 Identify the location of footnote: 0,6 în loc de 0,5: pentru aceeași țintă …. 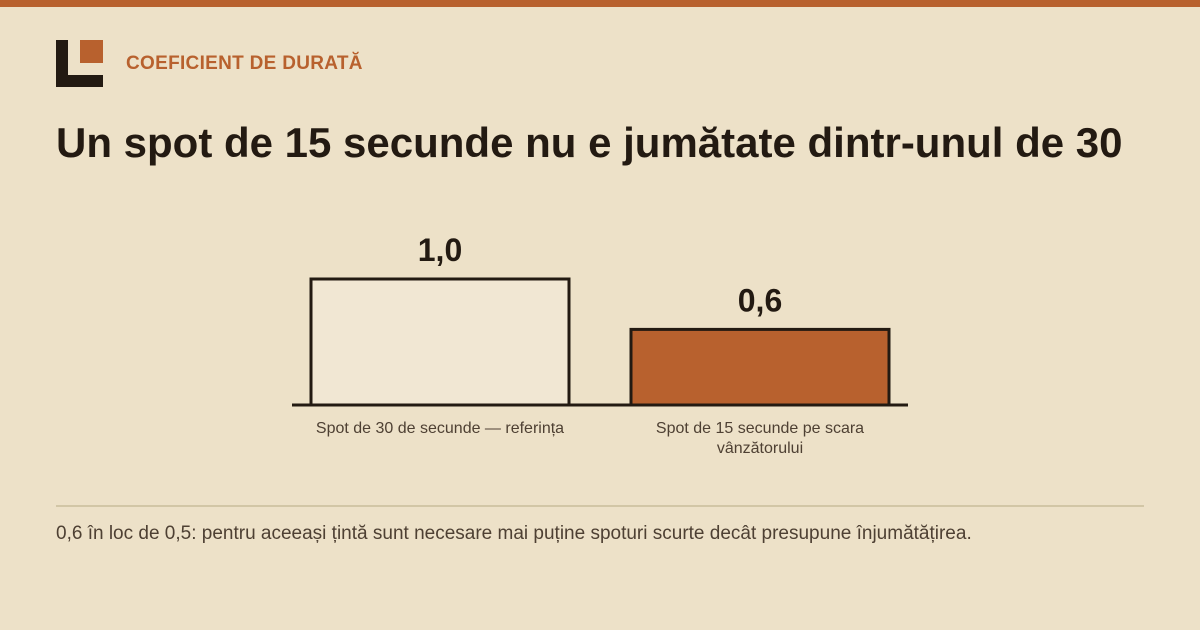
(514, 533).